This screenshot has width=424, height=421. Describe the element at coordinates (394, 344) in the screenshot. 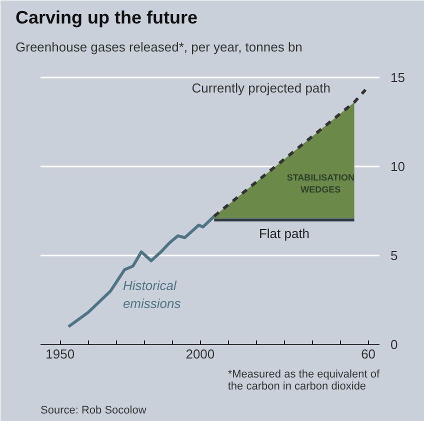

I see `y-tick-label: 0` at that location.